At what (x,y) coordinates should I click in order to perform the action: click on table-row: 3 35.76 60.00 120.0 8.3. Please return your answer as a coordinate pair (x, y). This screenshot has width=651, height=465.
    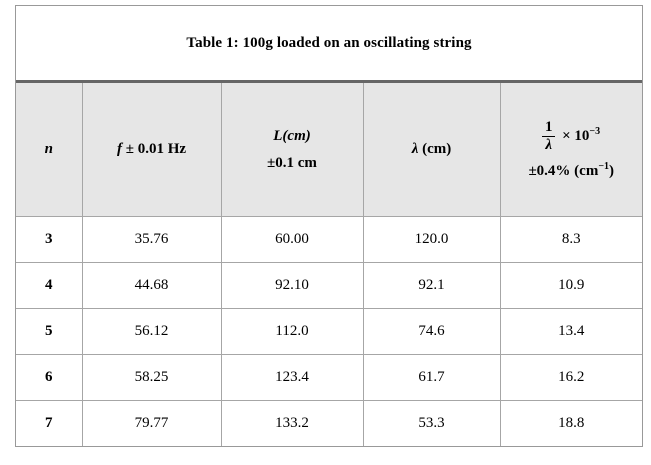
    Looking at the image, I should click on (329, 239).